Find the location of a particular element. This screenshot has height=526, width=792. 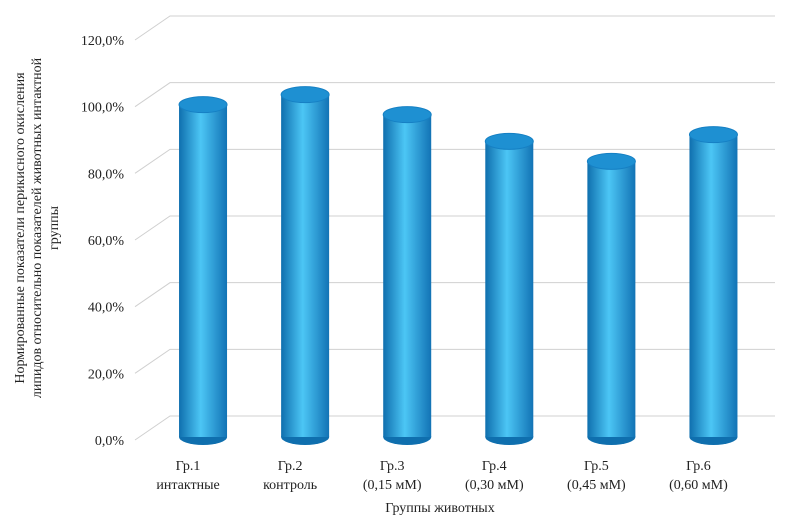

x-axis-title: Группы животных is located at coordinates (439, 508).